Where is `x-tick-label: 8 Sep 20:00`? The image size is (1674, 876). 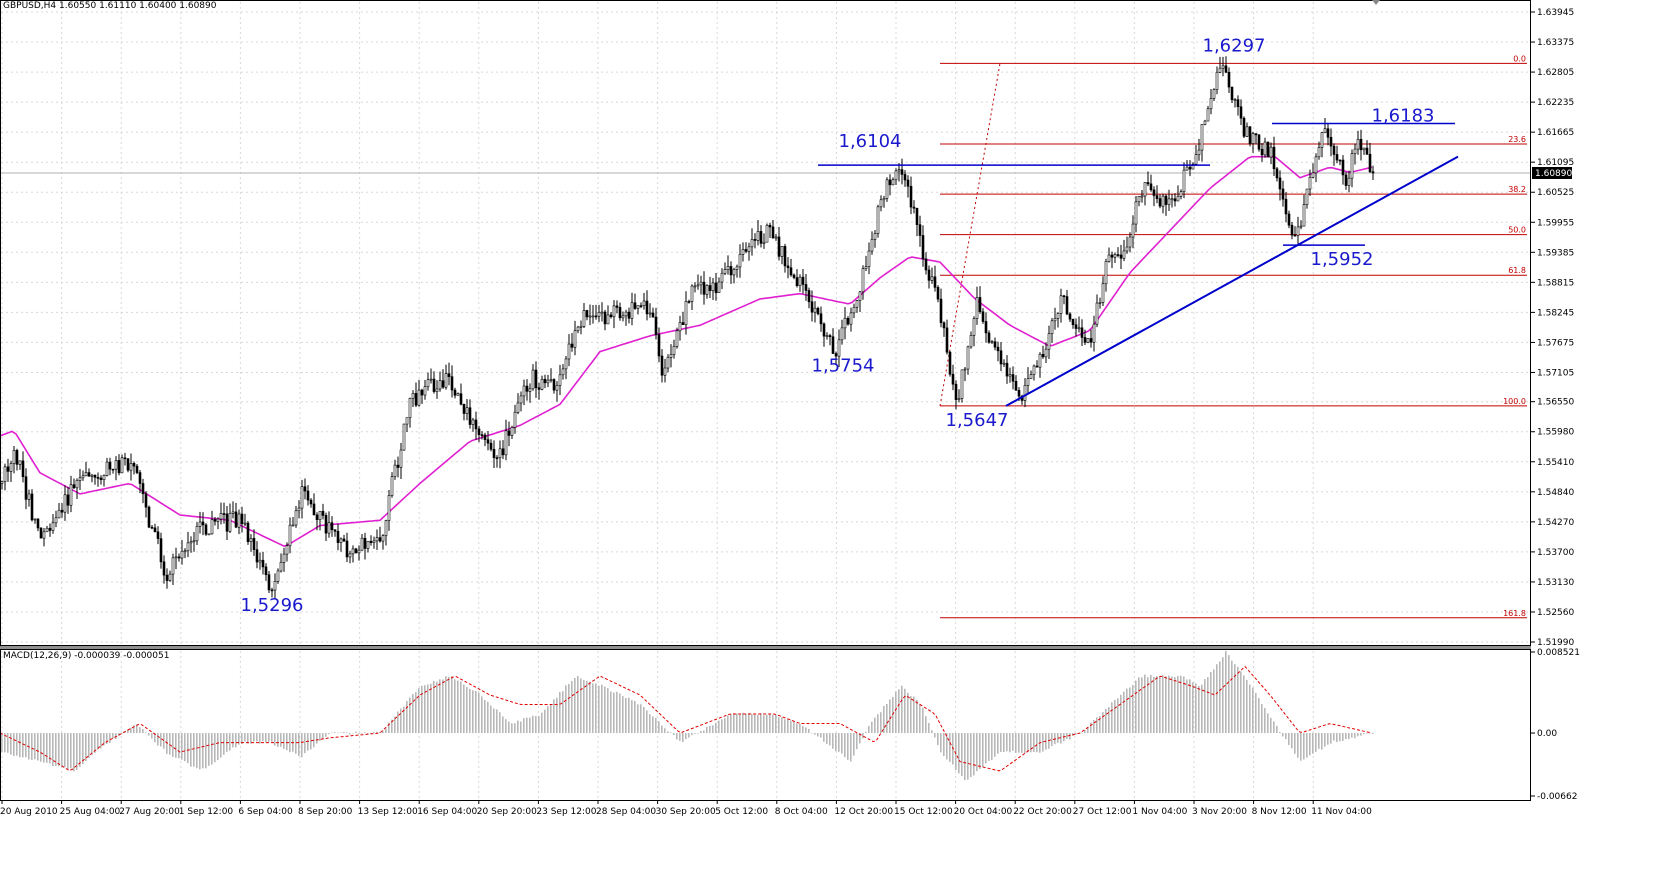 x-tick-label: 8 Sep 20:00 is located at coordinates (325, 812).